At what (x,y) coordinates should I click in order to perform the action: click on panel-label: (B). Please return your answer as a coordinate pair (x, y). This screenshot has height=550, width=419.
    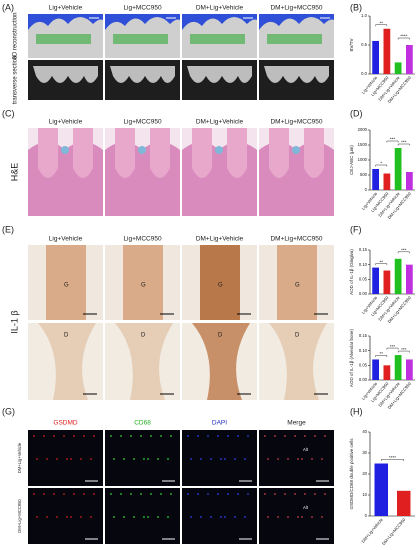
    Looking at the image, I should click on (356, 7).